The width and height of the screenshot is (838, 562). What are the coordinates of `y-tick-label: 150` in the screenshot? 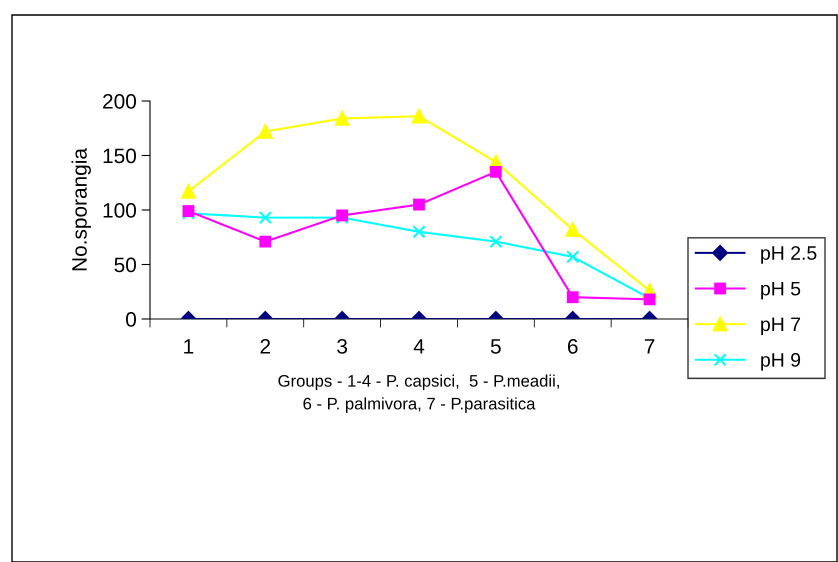 It's located at (120, 156).